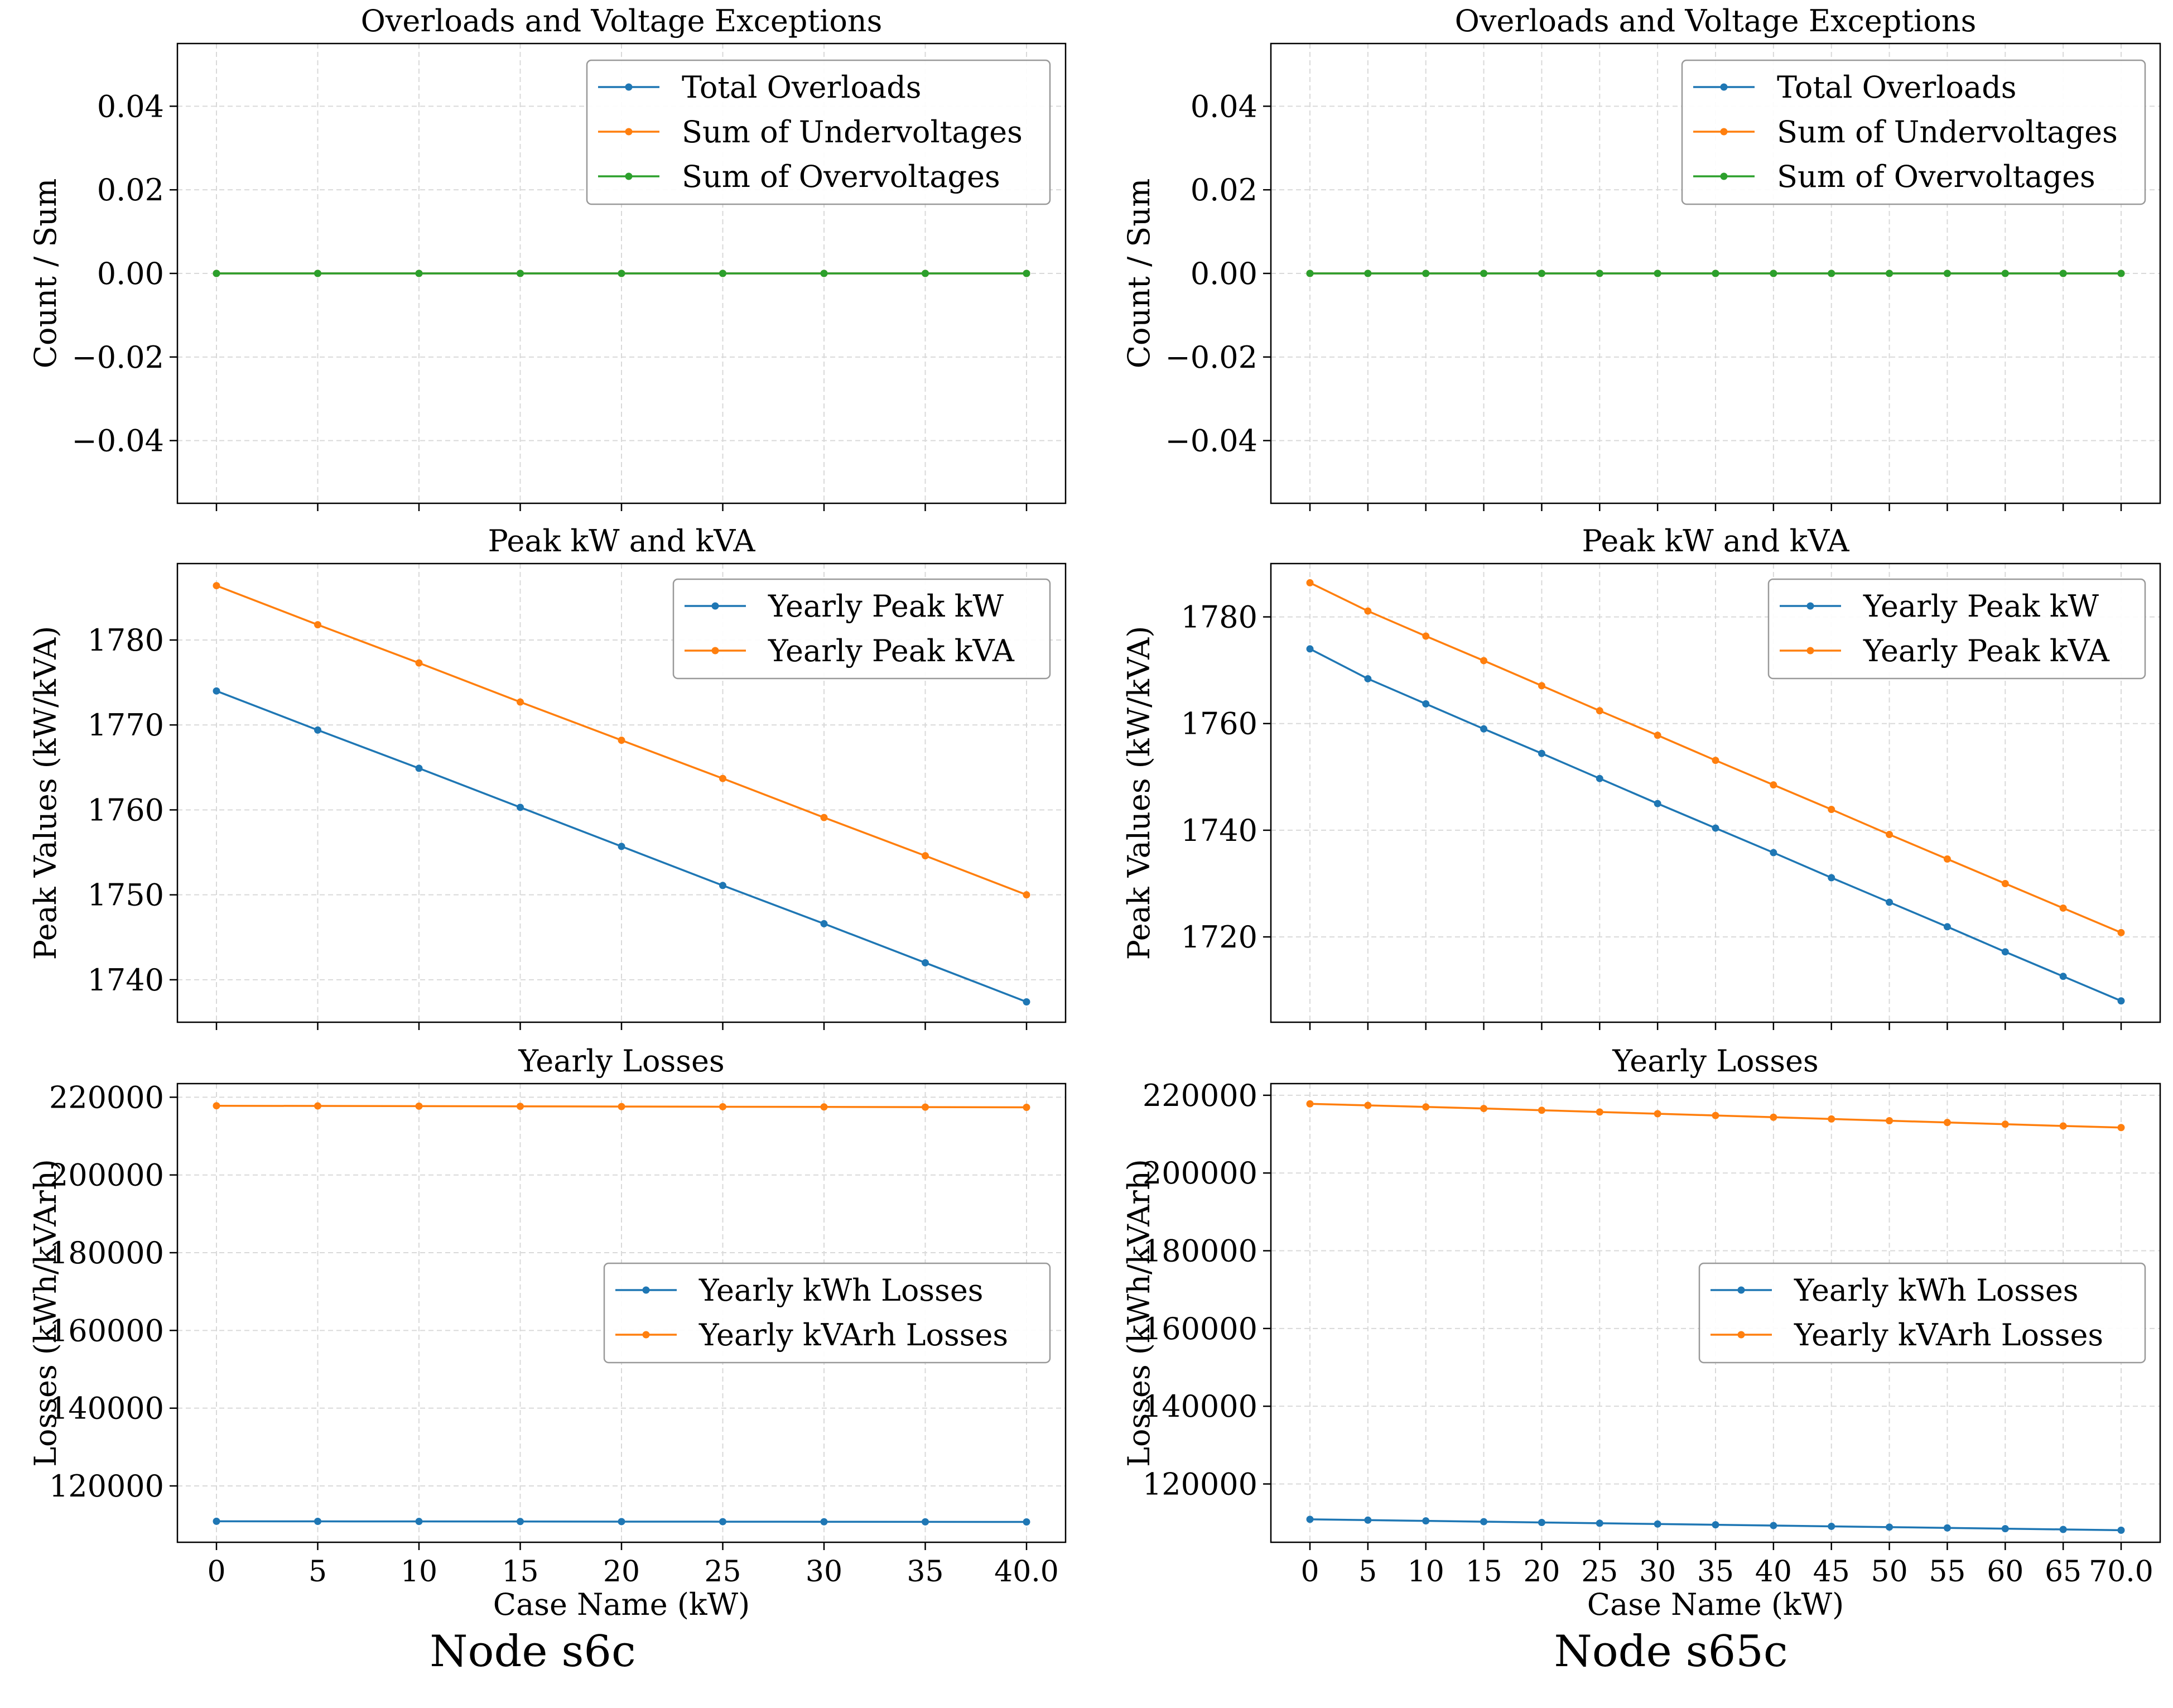  I want to click on x-tick-label: 60, so click(2005, 1572).